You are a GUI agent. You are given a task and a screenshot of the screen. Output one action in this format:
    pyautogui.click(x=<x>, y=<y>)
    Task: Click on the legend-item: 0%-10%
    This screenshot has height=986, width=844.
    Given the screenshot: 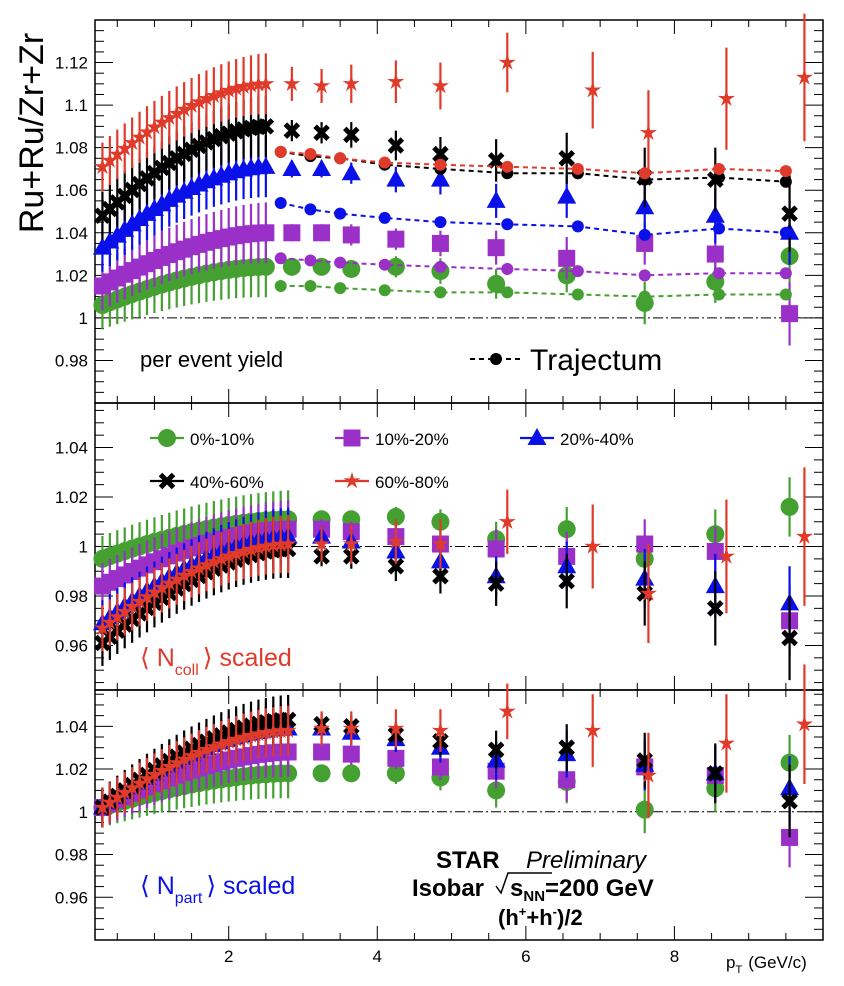 What is the action you would take?
    pyautogui.click(x=202, y=439)
    